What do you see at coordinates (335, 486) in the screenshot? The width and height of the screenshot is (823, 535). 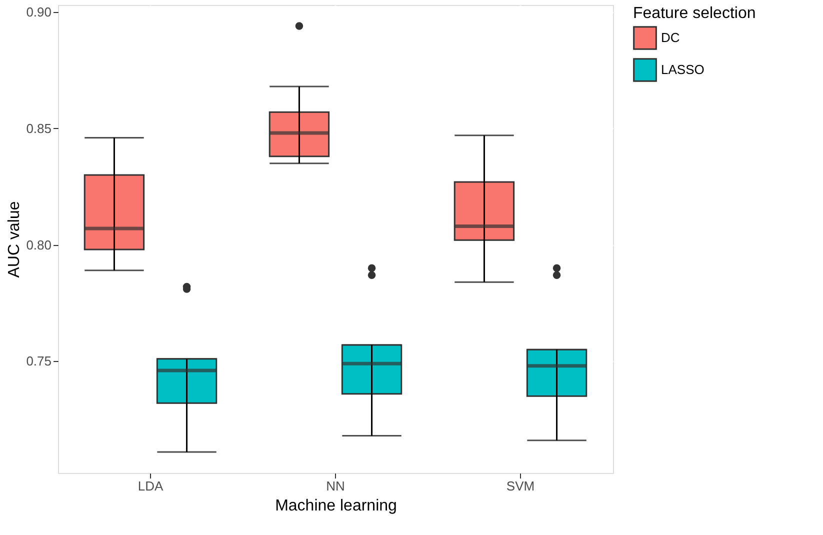 I see `x-tick-label: NN` at bounding box center [335, 486].